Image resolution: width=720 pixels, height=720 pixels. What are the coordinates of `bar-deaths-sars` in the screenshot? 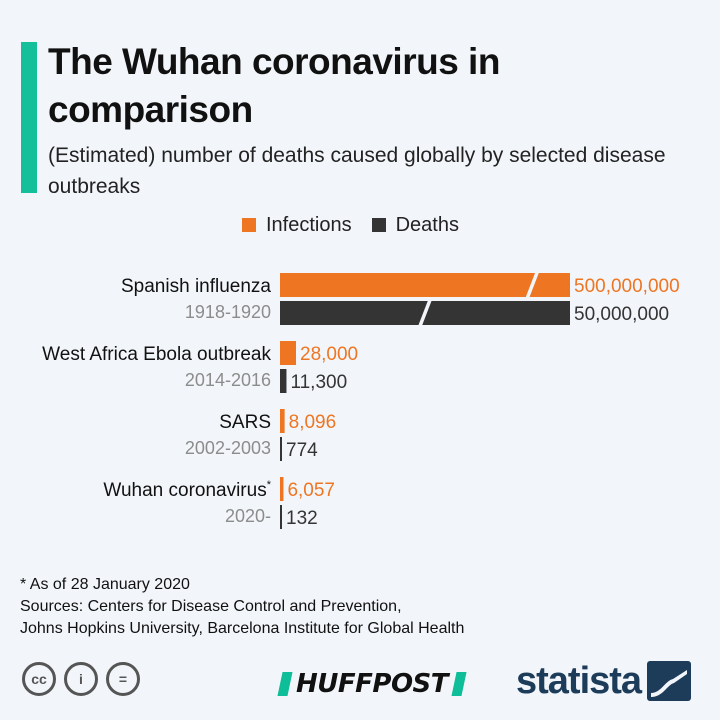 It's located at (281, 449).